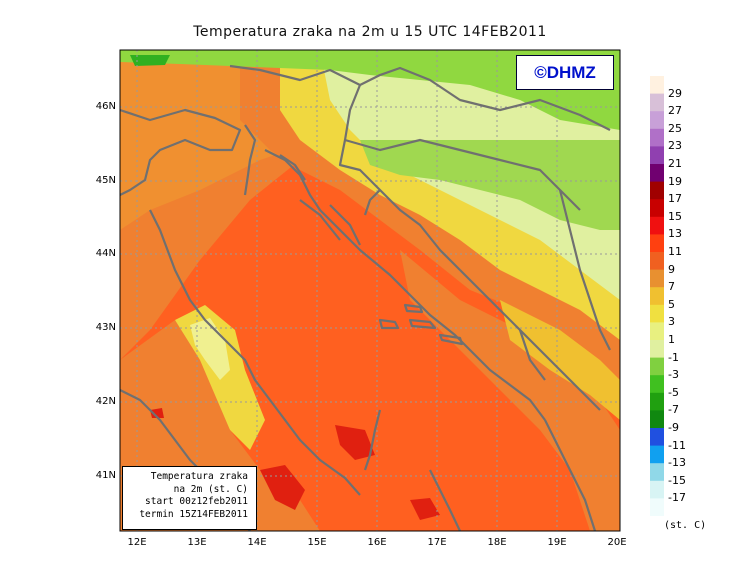 The width and height of the screenshot is (740, 582). What do you see at coordinates (675, 111) in the screenshot?
I see `colorbar-label: 27` at bounding box center [675, 111].